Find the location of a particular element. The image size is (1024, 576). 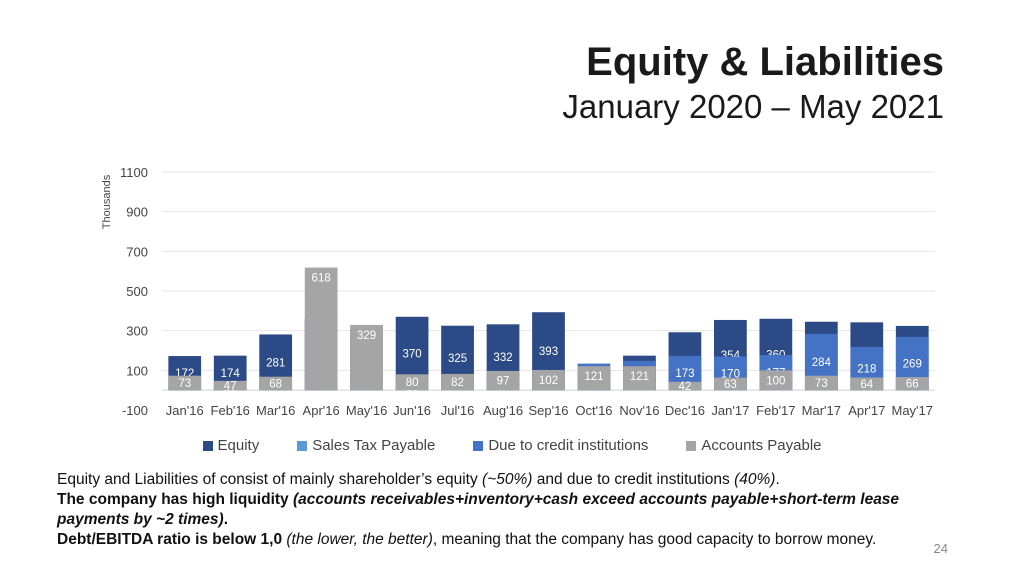

data-label: 170 is located at coordinates (730, 374).